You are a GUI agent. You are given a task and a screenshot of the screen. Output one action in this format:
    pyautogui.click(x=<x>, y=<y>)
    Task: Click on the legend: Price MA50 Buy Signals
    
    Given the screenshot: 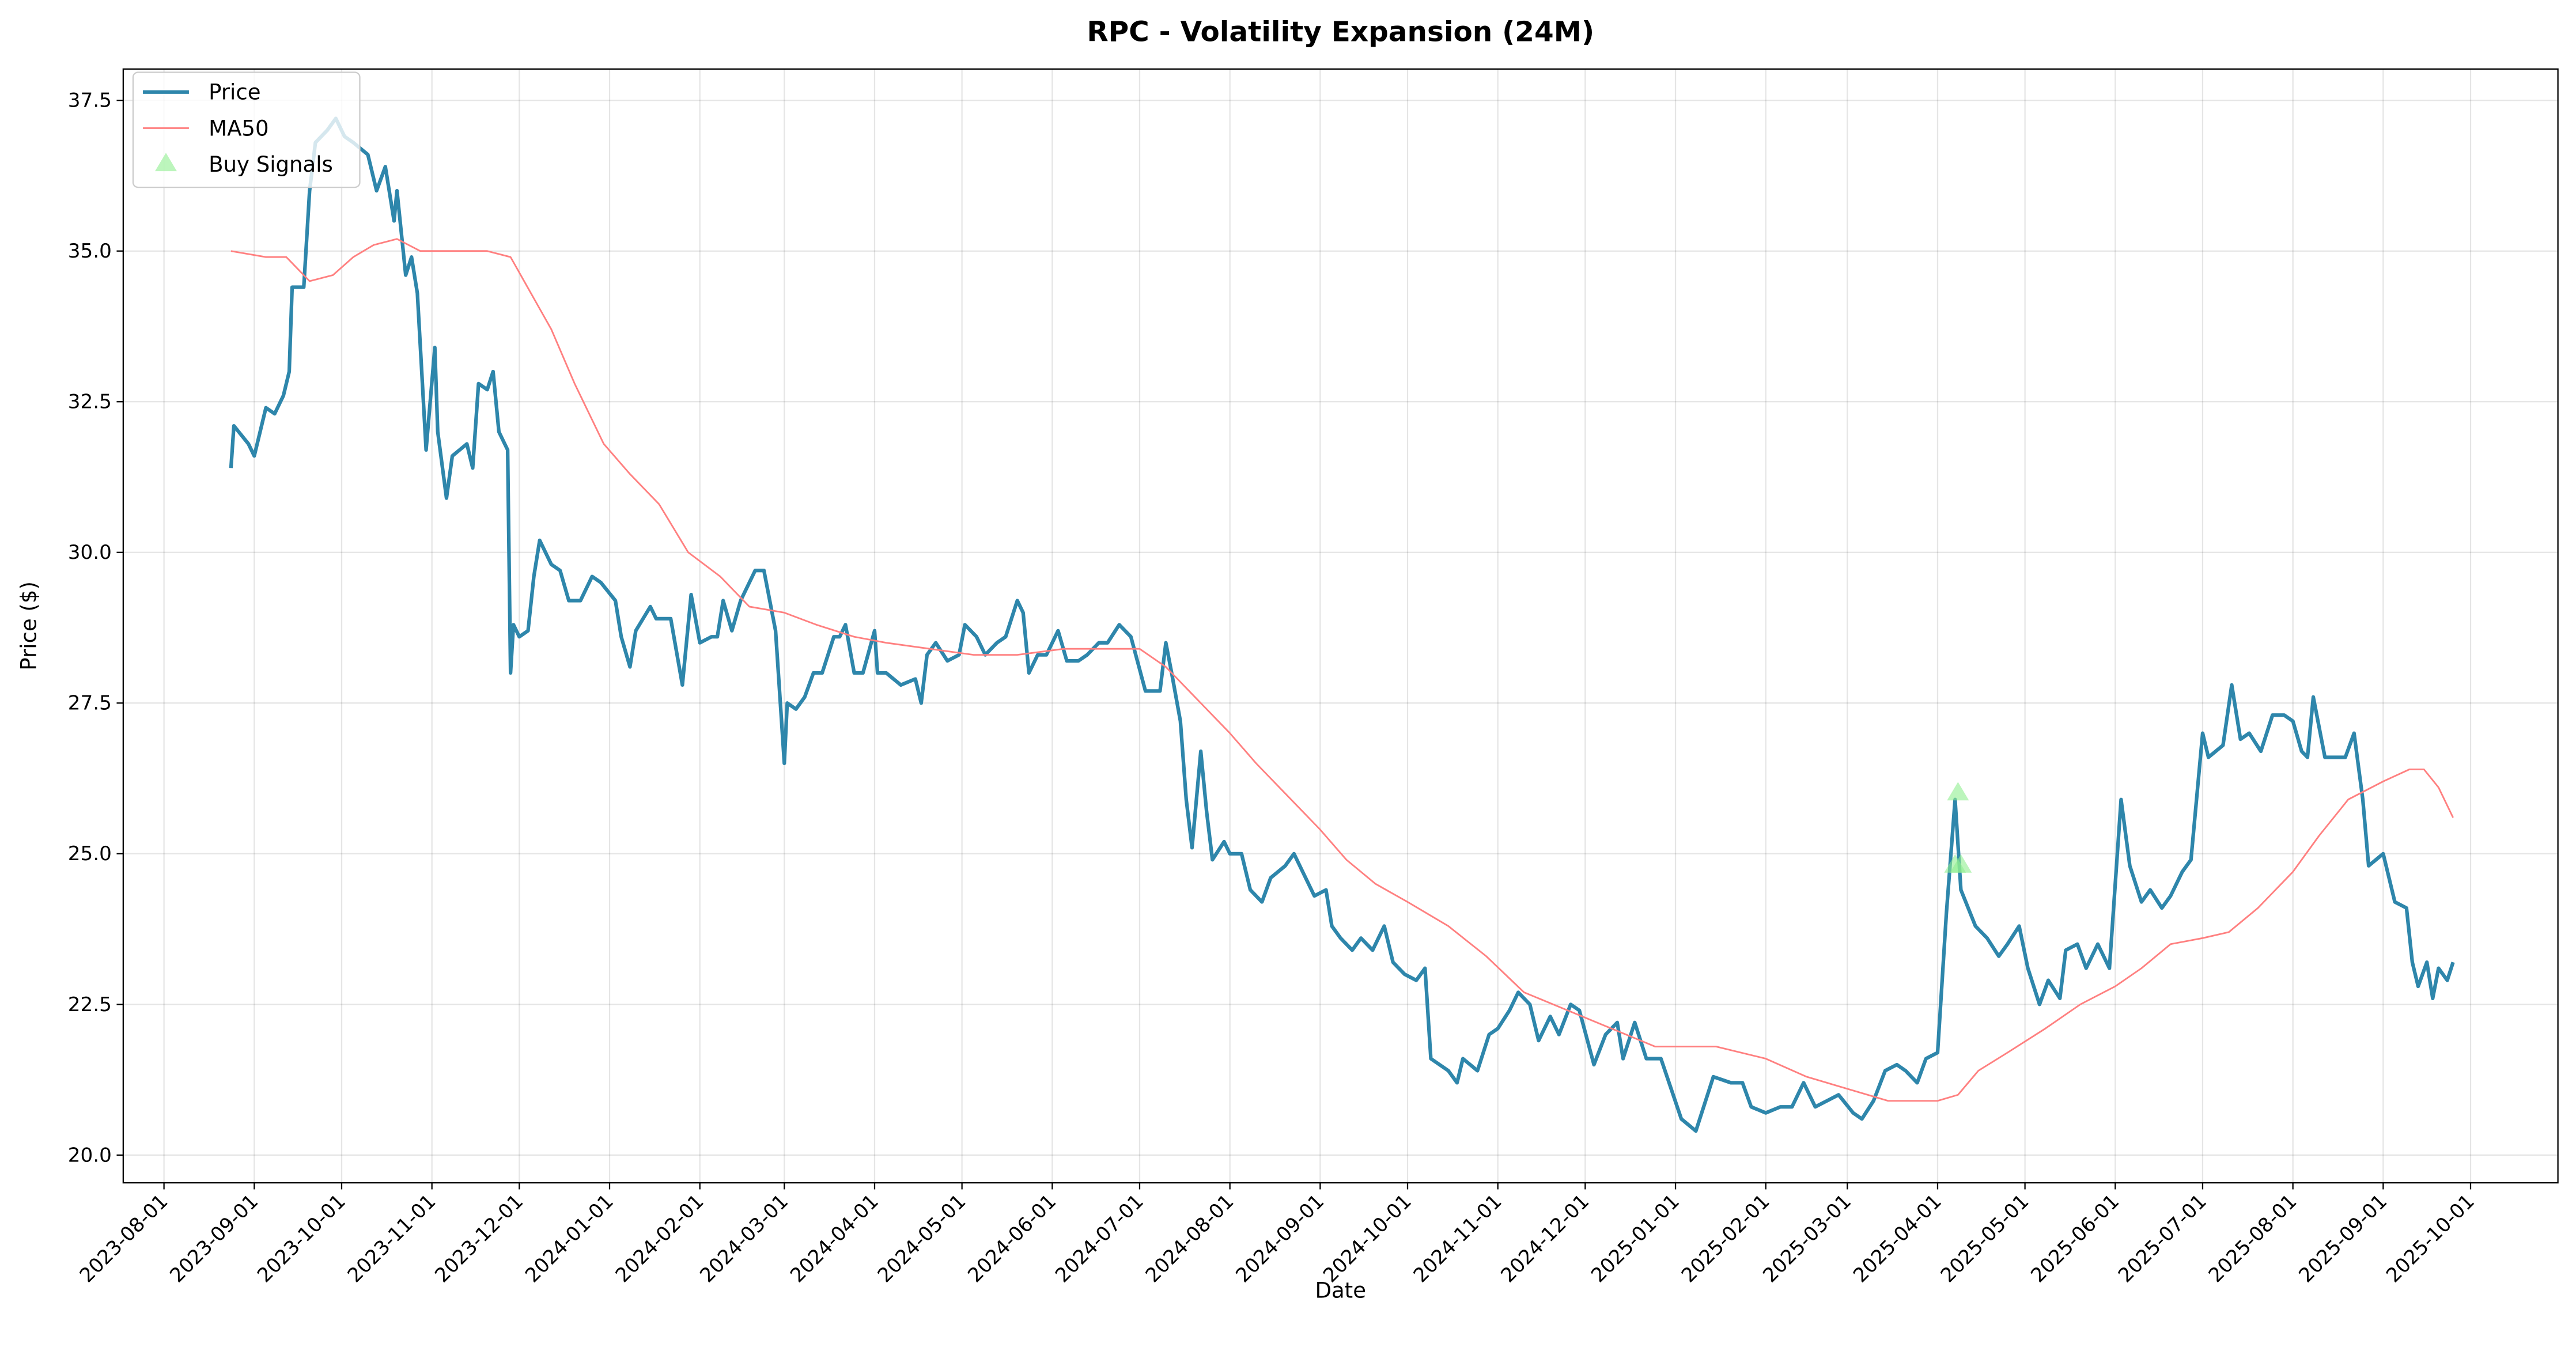 What is the action you would take?
    pyautogui.click(x=246, y=129)
    